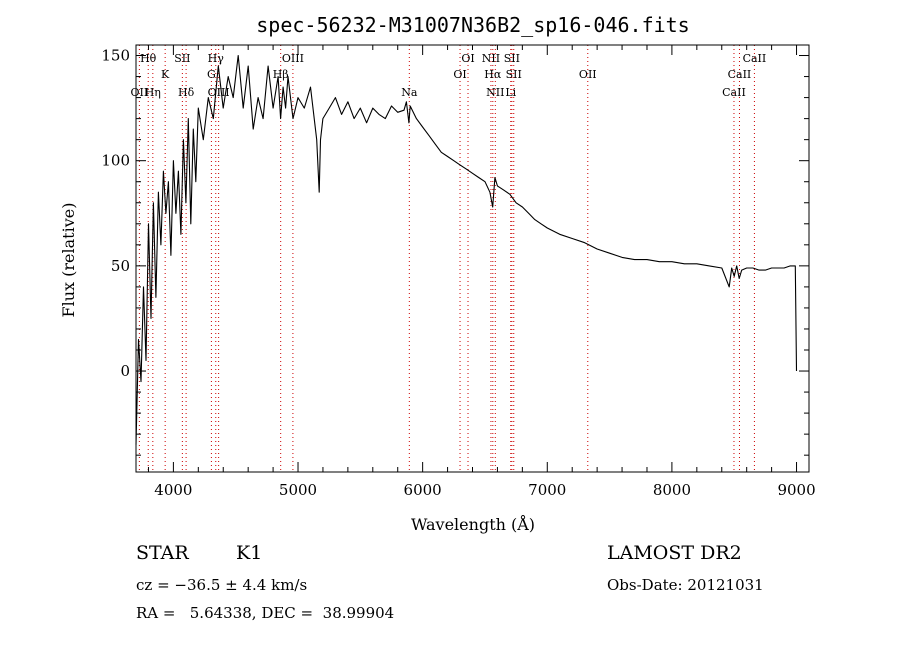 Image resolution: width=900 pixels, height=650 pixels. Describe the element at coordinates (473, 524) in the screenshot. I see `x-axis-label: Wavelength (Å)` at that location.